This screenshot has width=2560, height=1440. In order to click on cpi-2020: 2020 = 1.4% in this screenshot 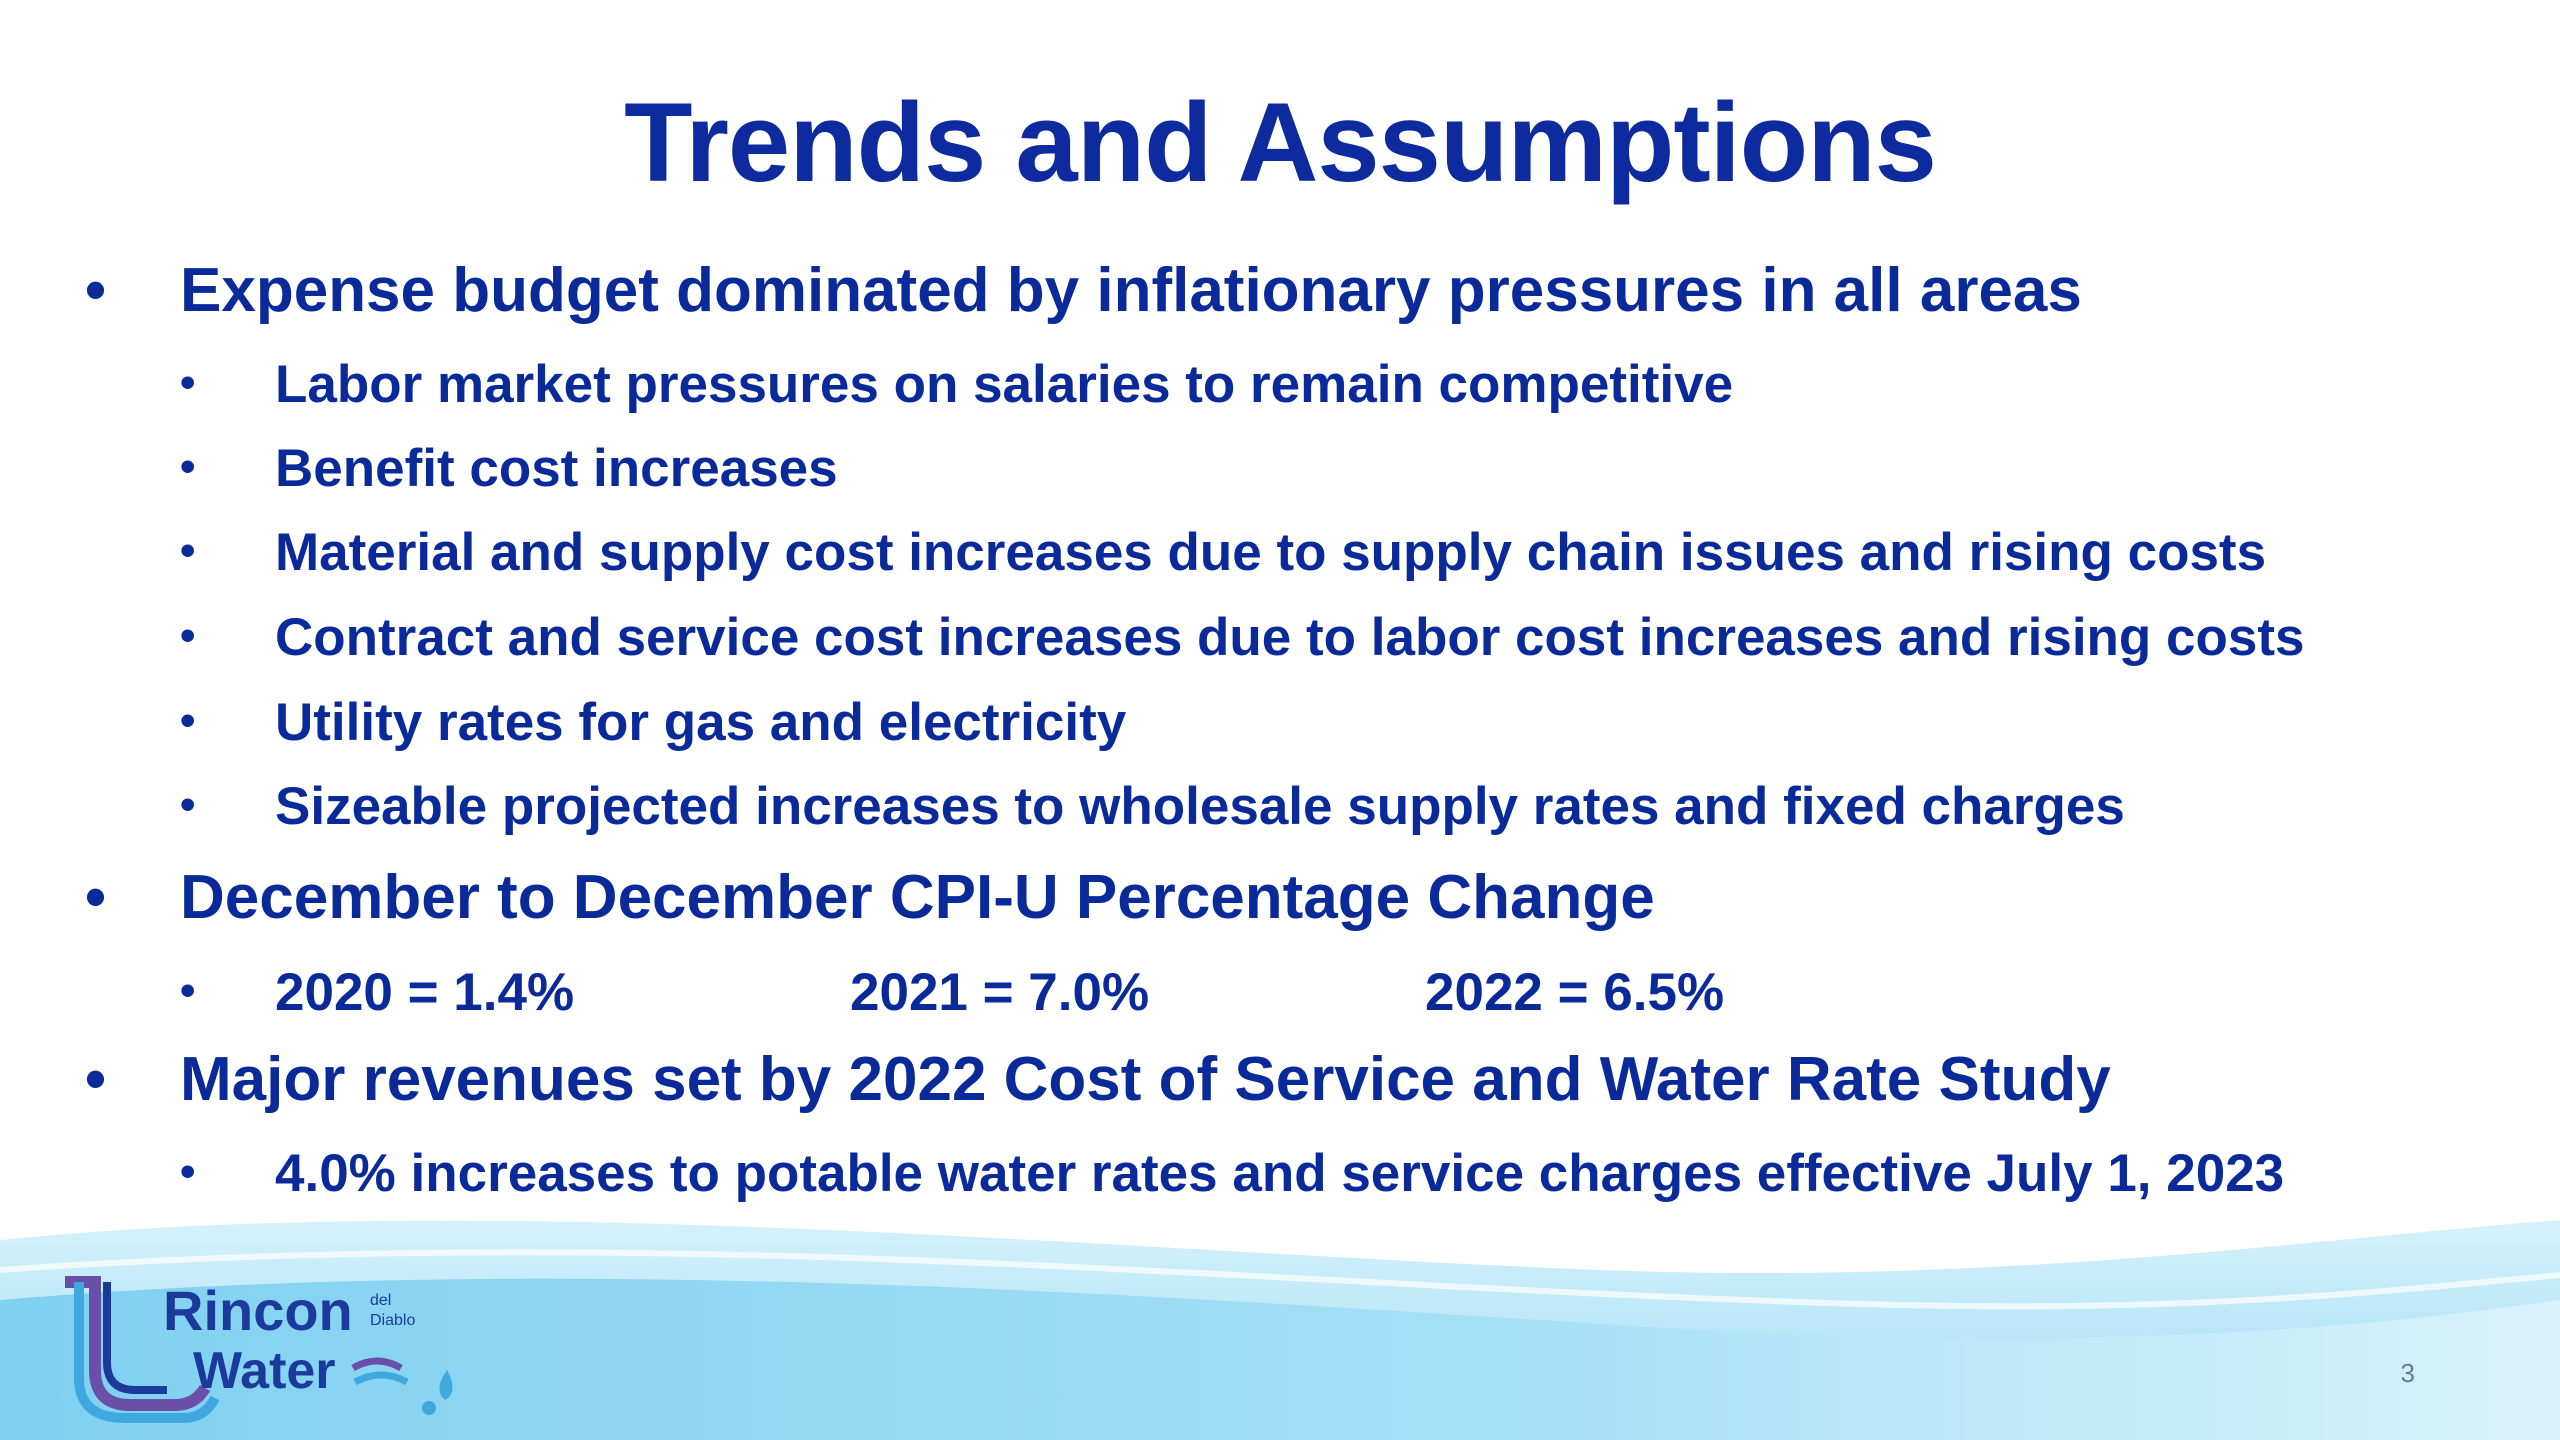, I will do `click(425, 992)`.